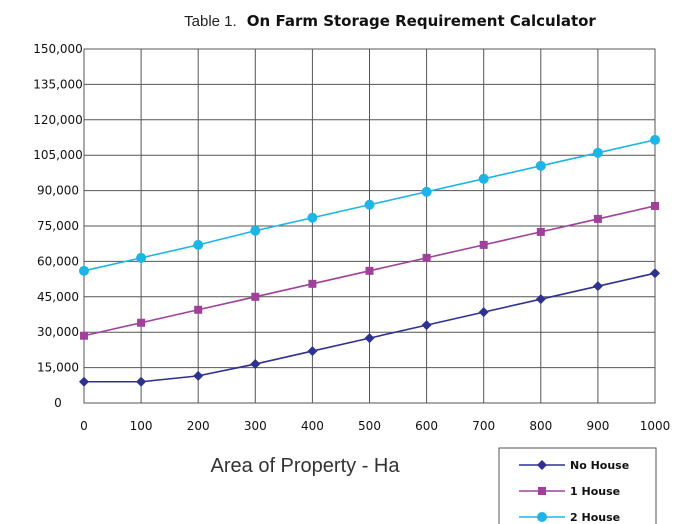 The height and width of the screenshot is (524, 688). Describe the element at coordinates (369, 426) in the screenshot. I see `x-tick-label: 500` at that location.